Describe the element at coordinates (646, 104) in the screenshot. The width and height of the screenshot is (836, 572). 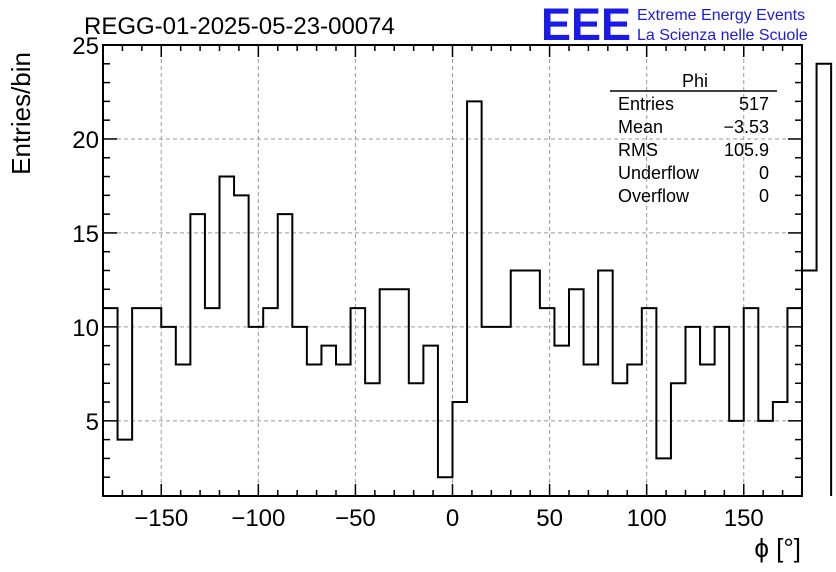
I see `stats-label-entries: Entries` at that location.